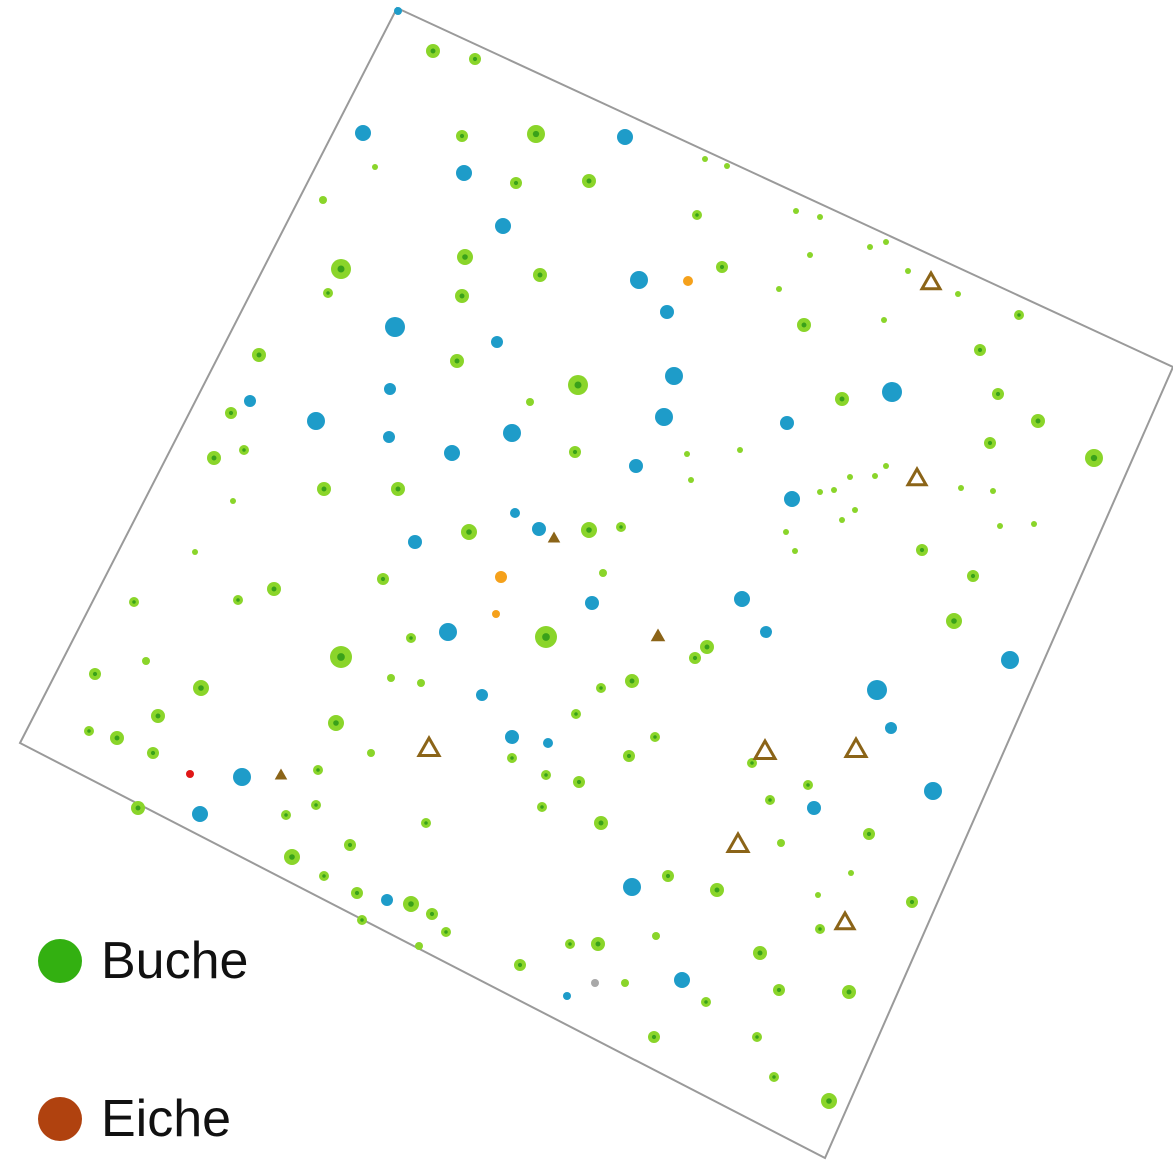 The image size is (1173, 1160). What do you see at coordinates (60, 1119) in the screenshot?
I see `legend-swatch-eiche` at bounding box center [60, 1119].